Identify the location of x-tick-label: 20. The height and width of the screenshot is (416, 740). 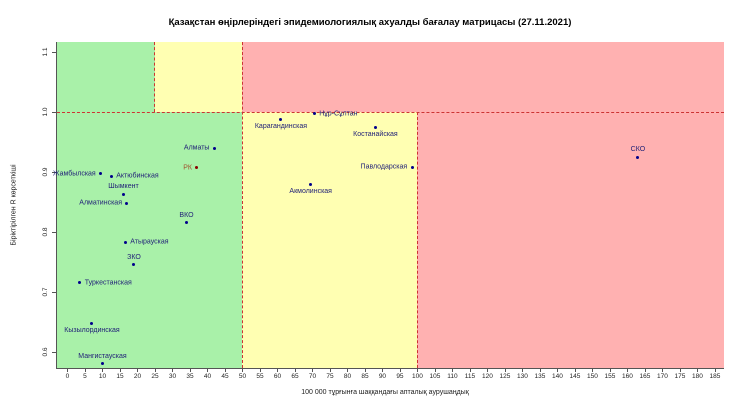
(137, 376).